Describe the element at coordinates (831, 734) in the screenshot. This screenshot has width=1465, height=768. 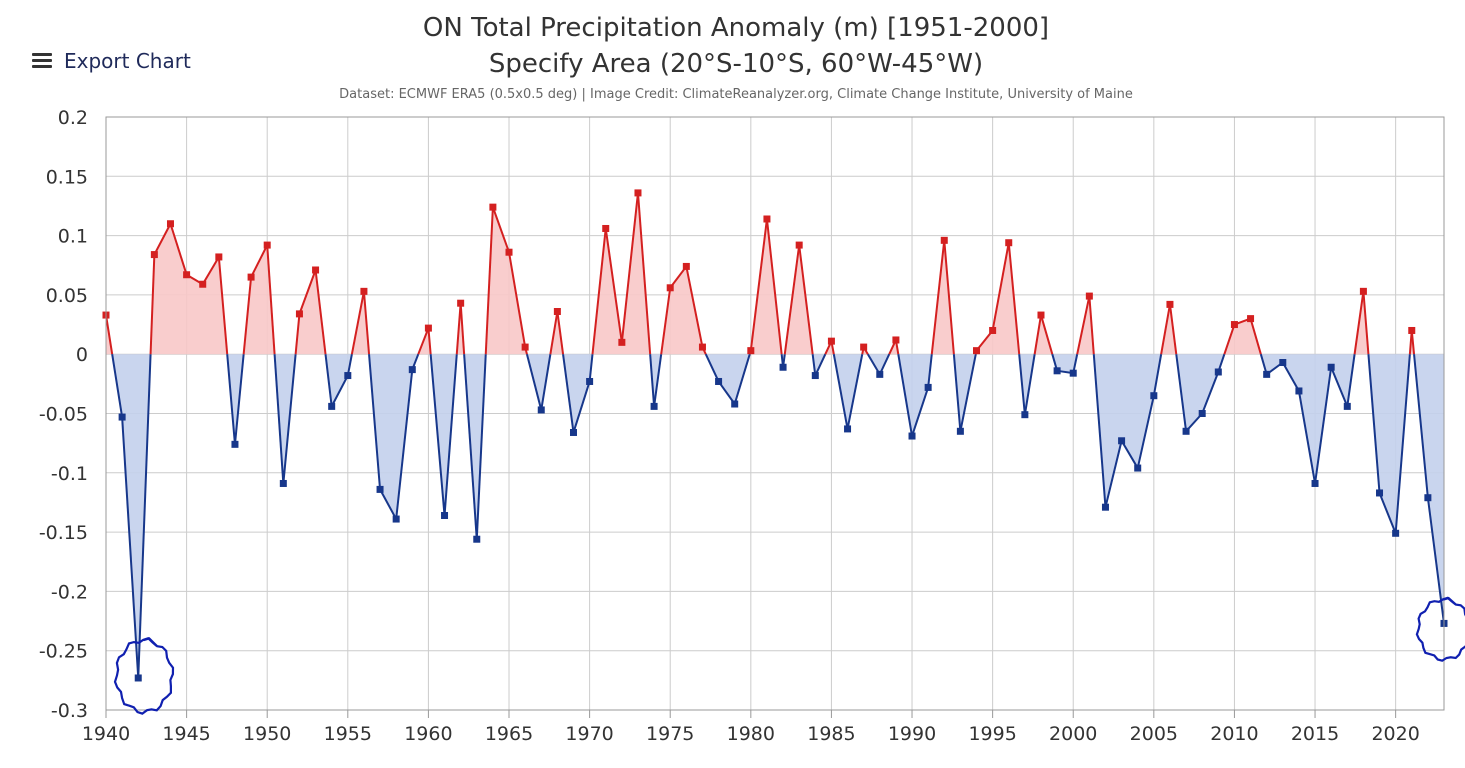
I see `x-tick-label: 1985` at that location.